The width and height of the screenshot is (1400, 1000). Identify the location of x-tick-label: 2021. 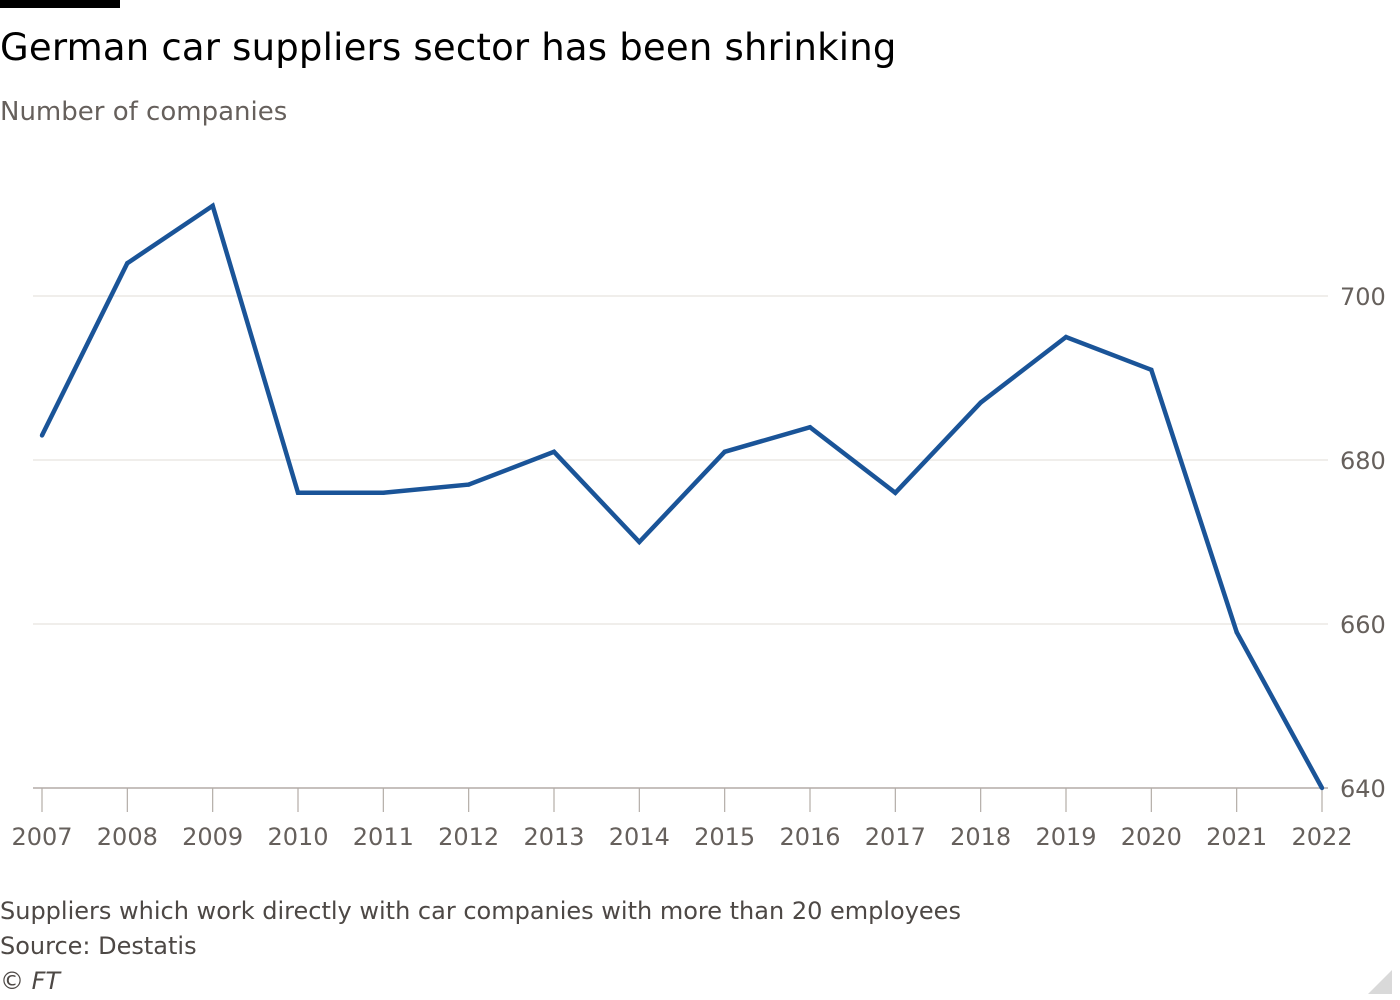
(1236, 837).